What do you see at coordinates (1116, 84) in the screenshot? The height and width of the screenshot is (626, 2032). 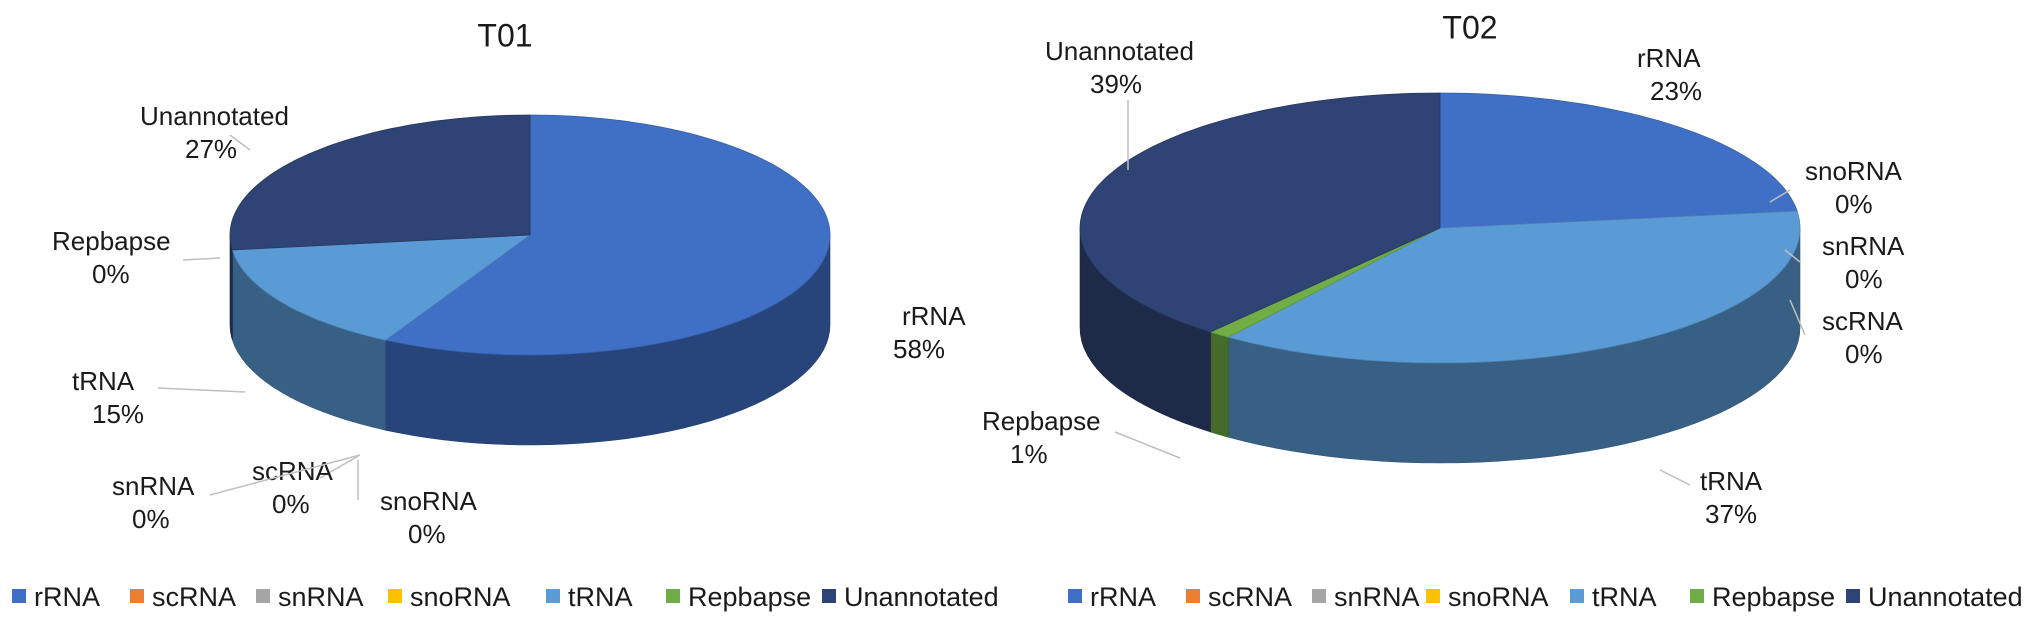 I see `data-label-value-unannotated: 39%` at bounding box center [1116, 84].